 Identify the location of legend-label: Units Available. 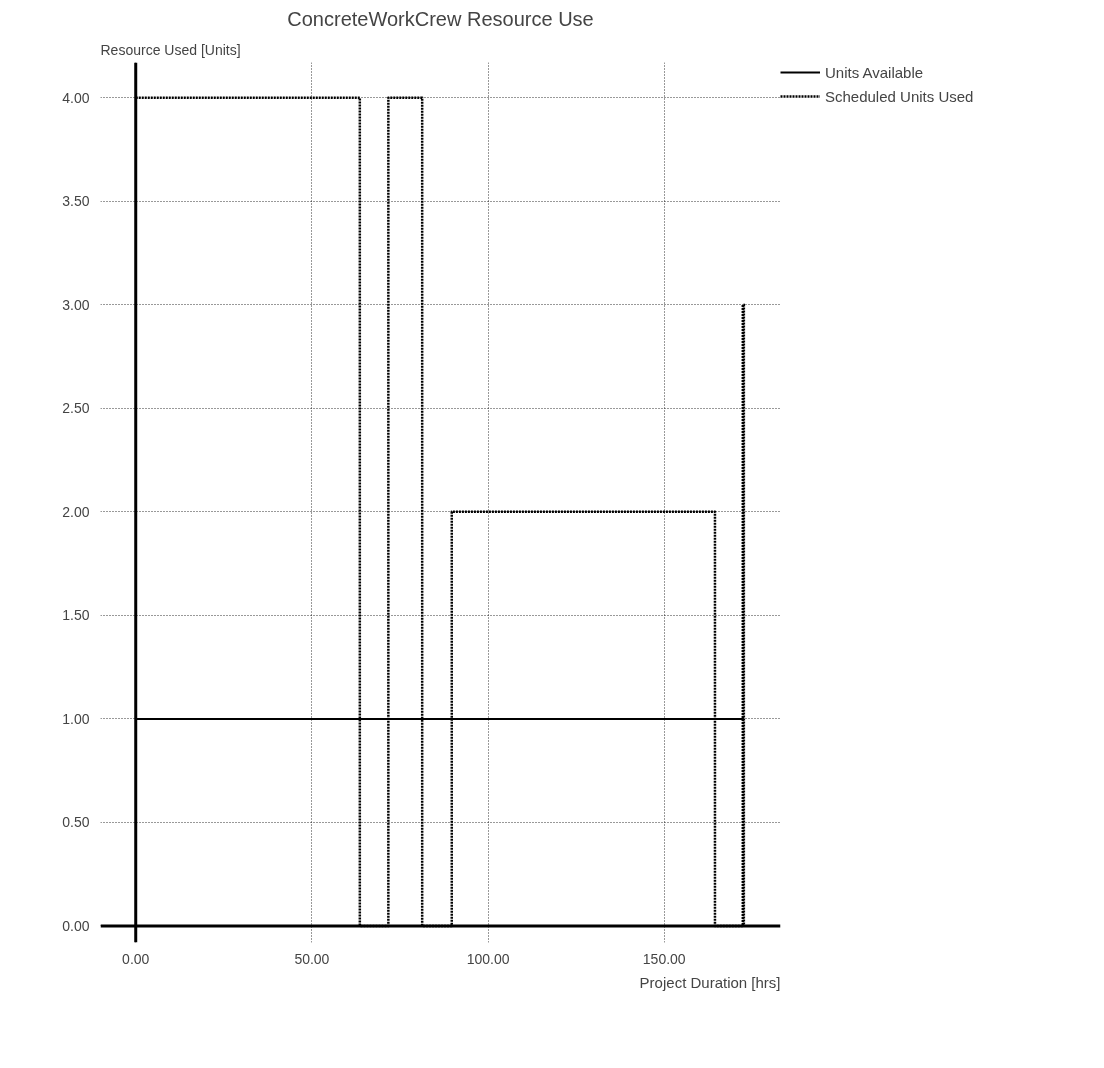
(874, 72).